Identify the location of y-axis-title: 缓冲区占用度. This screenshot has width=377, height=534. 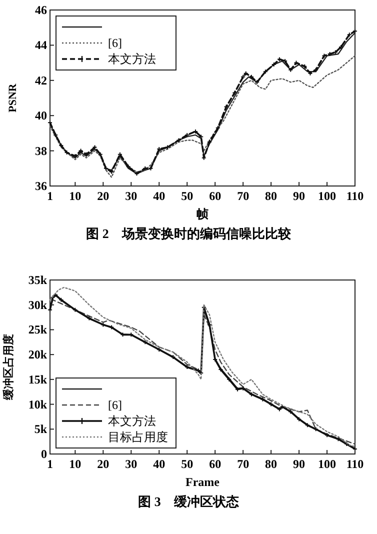
(8, 367).